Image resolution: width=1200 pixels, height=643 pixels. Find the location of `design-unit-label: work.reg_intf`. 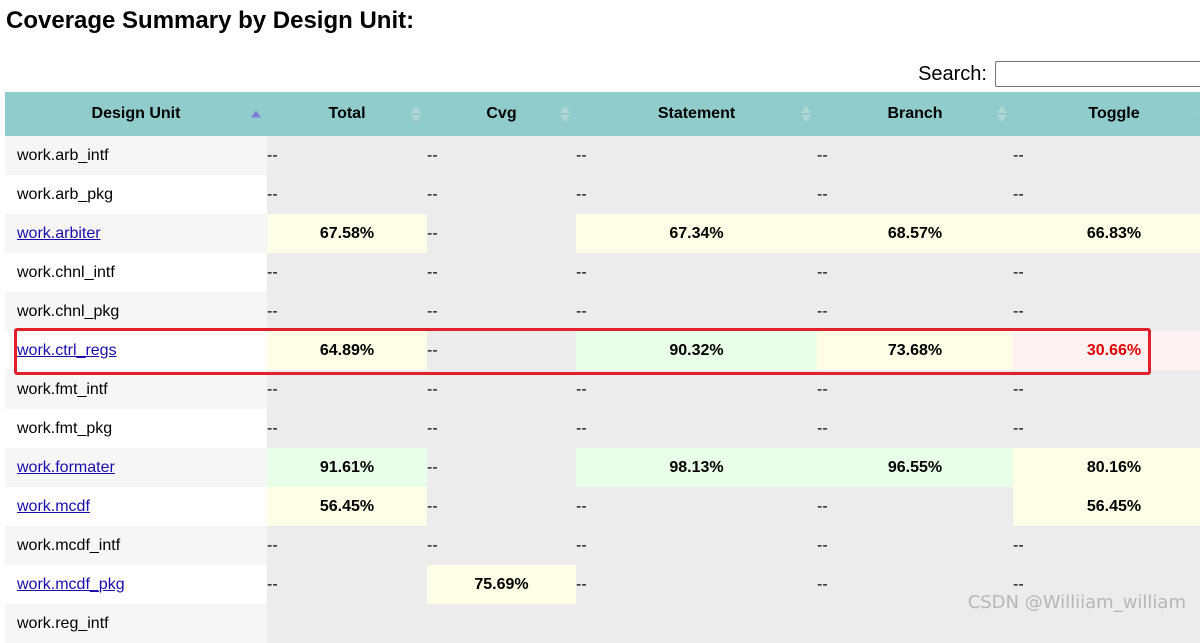

design-unit-label: work.reg_intf is located at coordinates (63, 623).